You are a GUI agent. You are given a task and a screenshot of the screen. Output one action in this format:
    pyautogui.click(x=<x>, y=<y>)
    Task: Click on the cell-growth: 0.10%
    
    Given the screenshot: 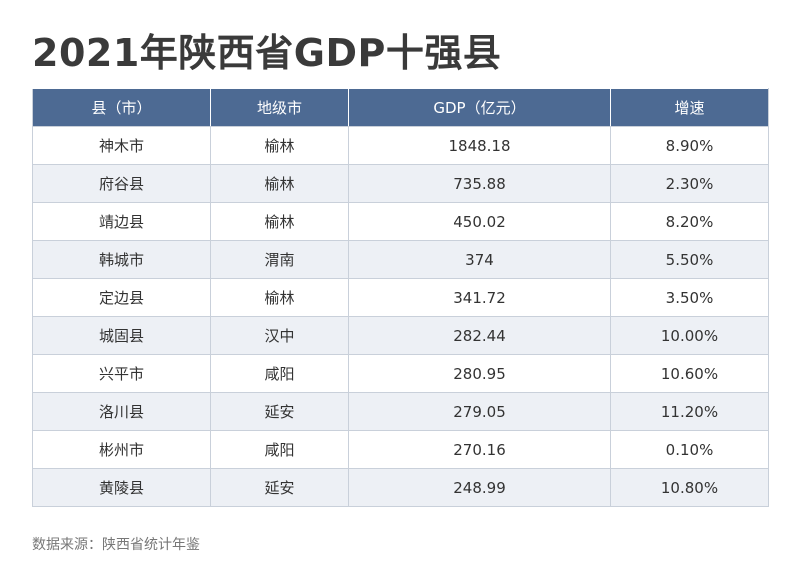 What is the action you would take?
    pyautogui.click(x=689, y=449)
    